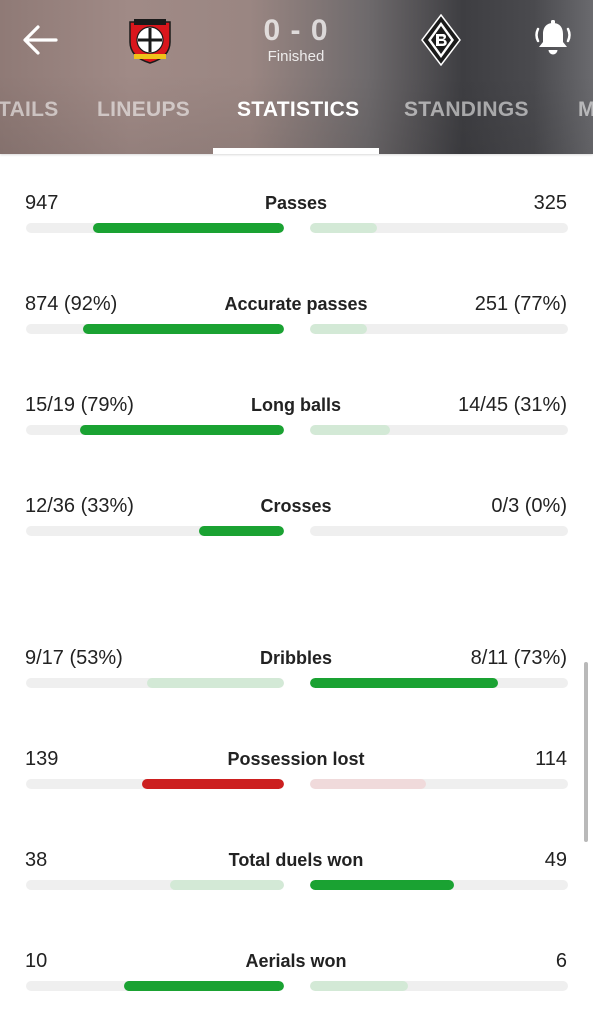 This screenshot has width=593, height=1024. I want to click on stat-row: 12/36 (33%) Crosses 0/3 (0%), so click(296, 525).